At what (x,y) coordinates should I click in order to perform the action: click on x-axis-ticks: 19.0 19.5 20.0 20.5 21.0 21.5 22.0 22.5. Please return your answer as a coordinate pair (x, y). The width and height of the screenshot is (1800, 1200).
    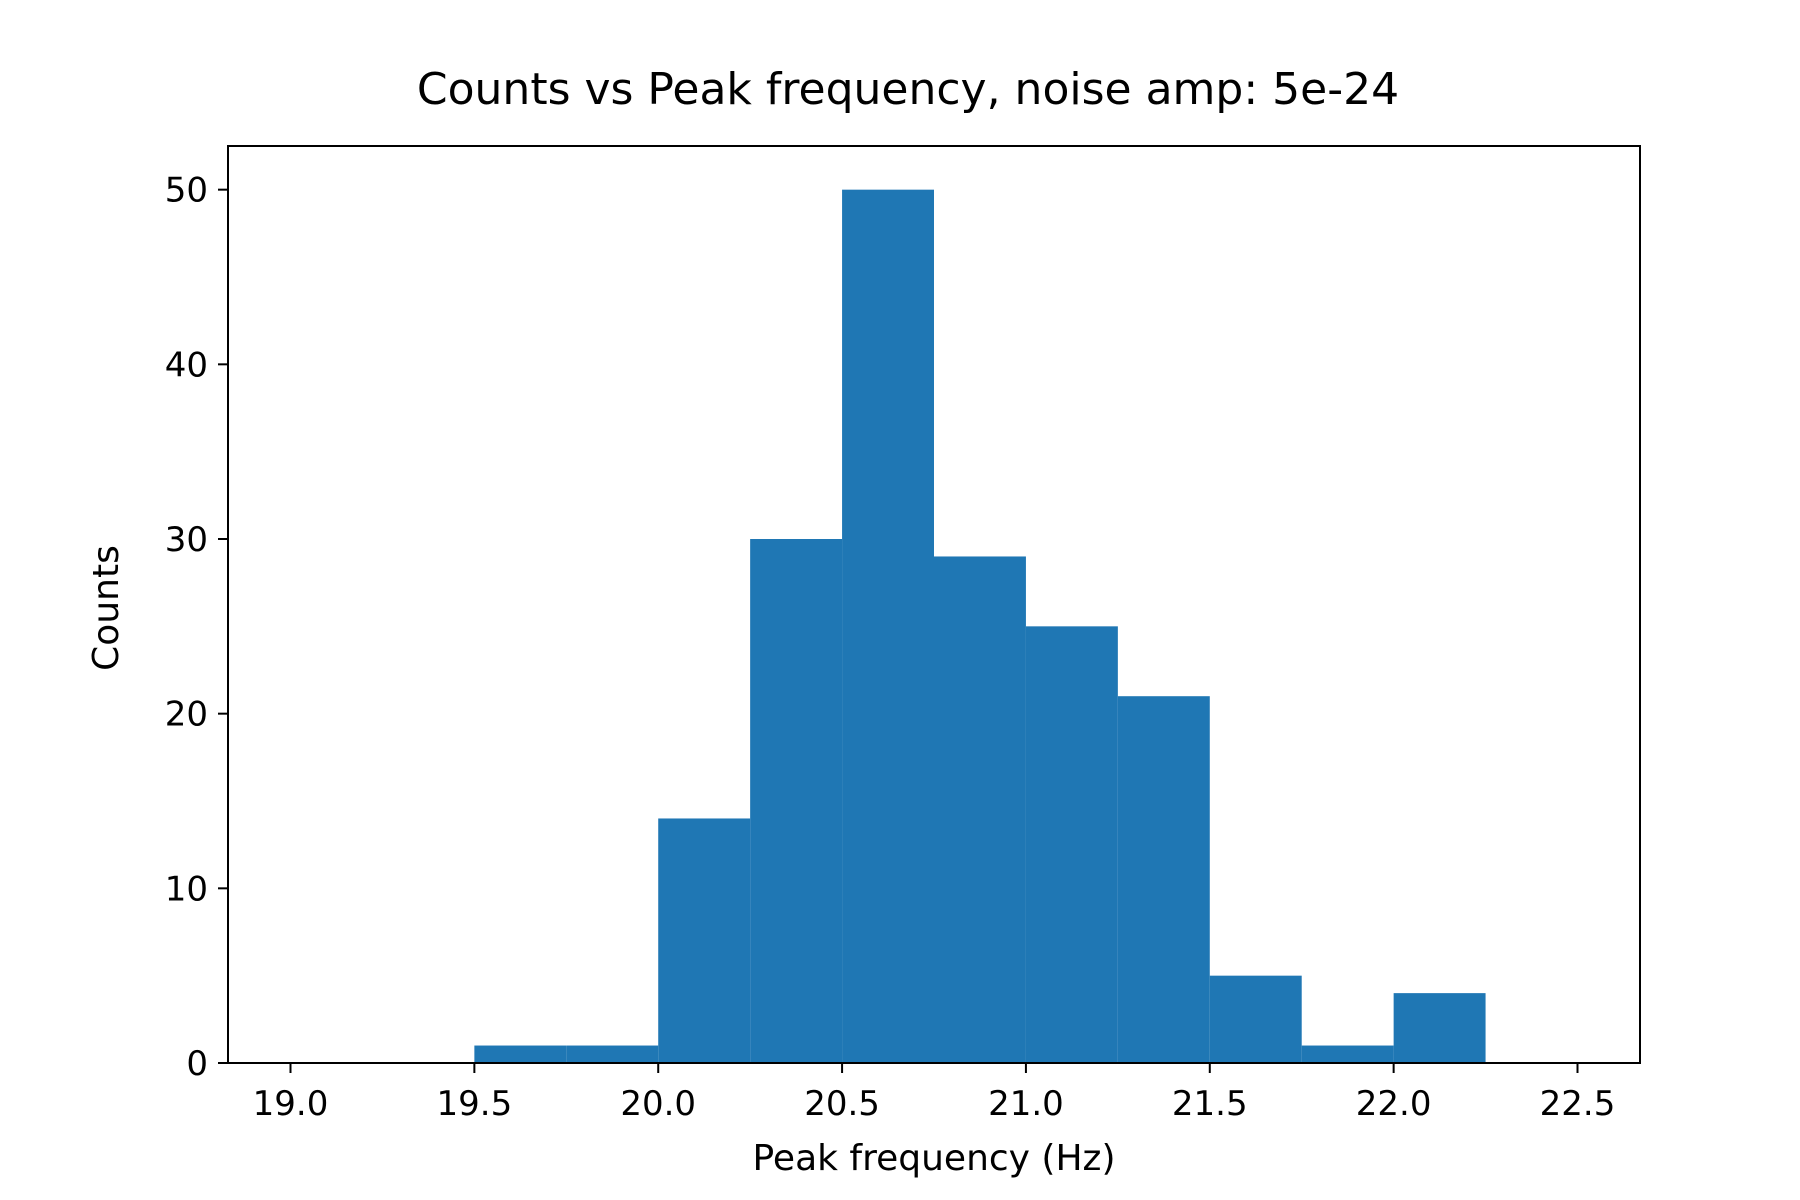
    Looking at the image, I should click on (934, 1093).